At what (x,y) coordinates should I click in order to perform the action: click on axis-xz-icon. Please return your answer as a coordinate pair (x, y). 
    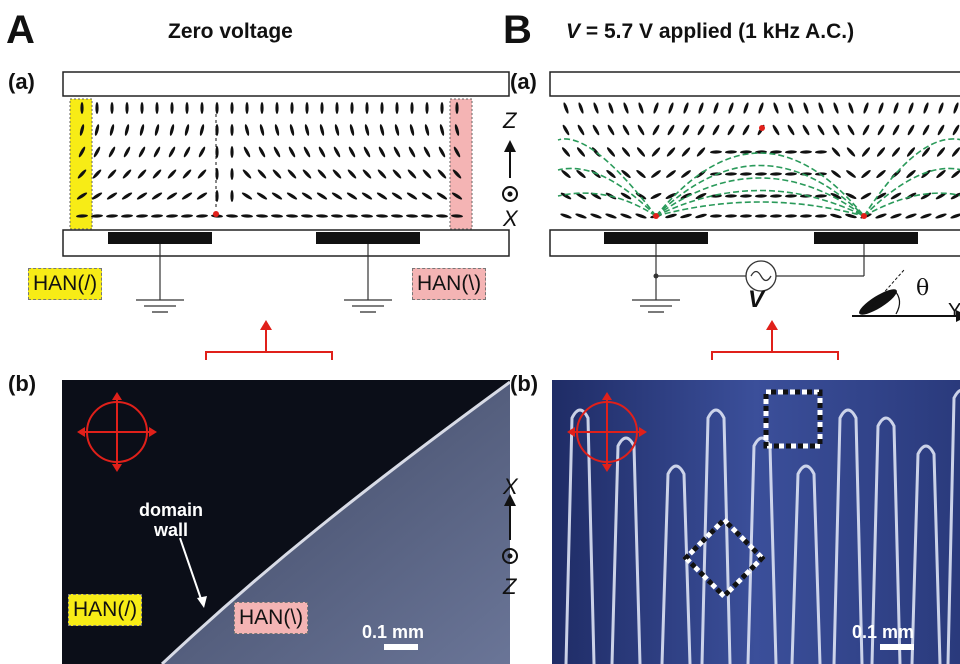
    Looking at the image, I should click on (510, 529).